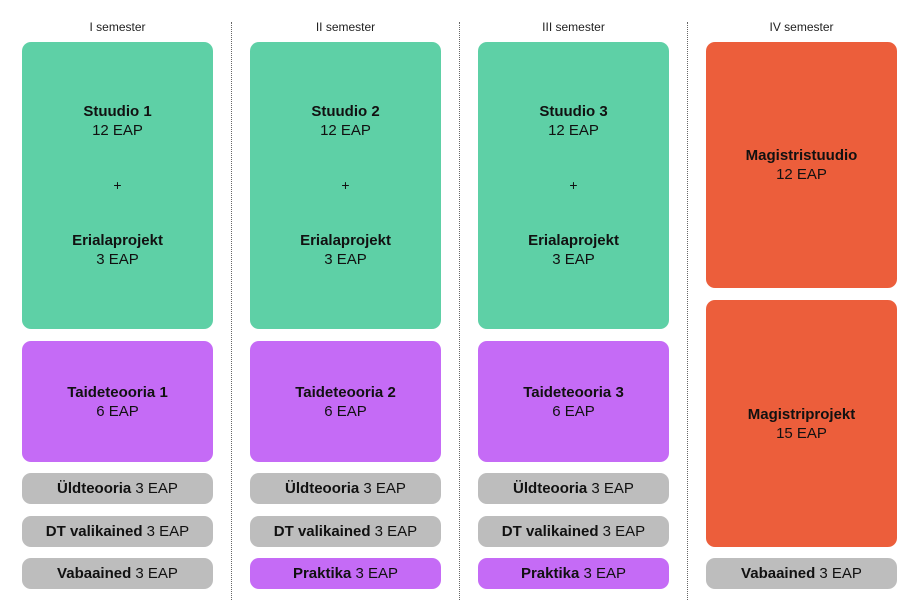 This screenshot has width=917, height=600. I want to click on studio-block: Stuudio 1 12 EAP + Erialaprojekt 3 EAP, so click(117, 185).